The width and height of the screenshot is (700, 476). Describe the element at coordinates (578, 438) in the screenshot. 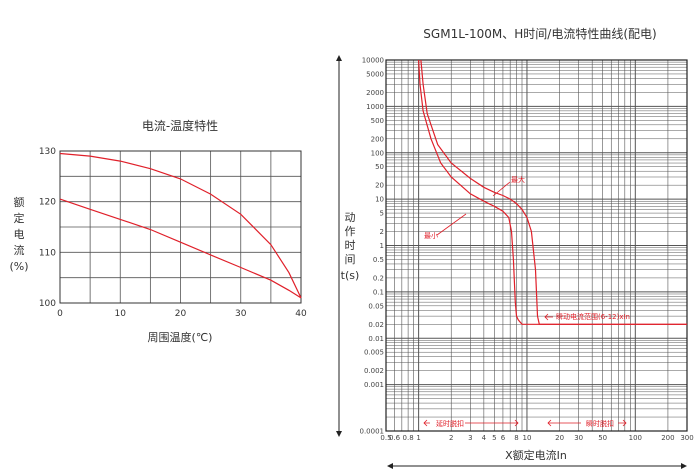

I see `right-x-tick-label: 30` at that location.